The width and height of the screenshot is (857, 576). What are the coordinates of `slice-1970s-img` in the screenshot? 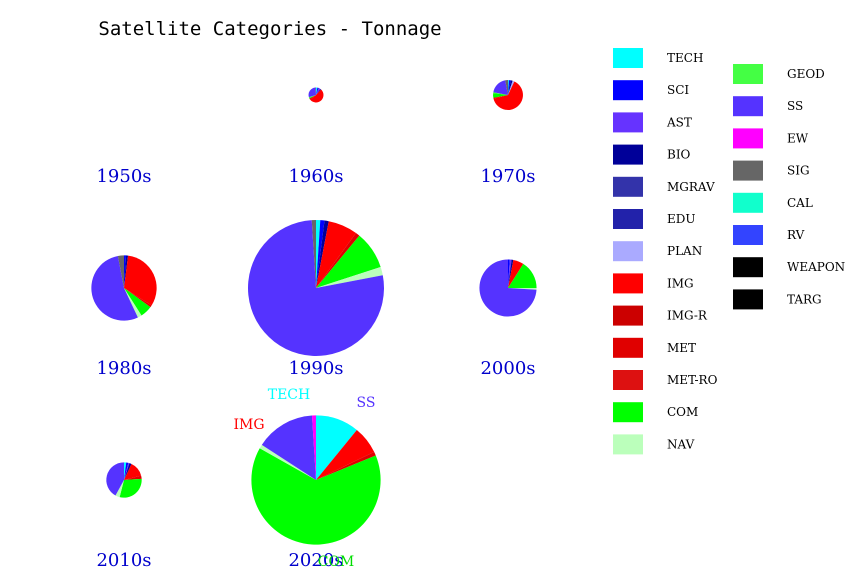 It's located at (508, 95).